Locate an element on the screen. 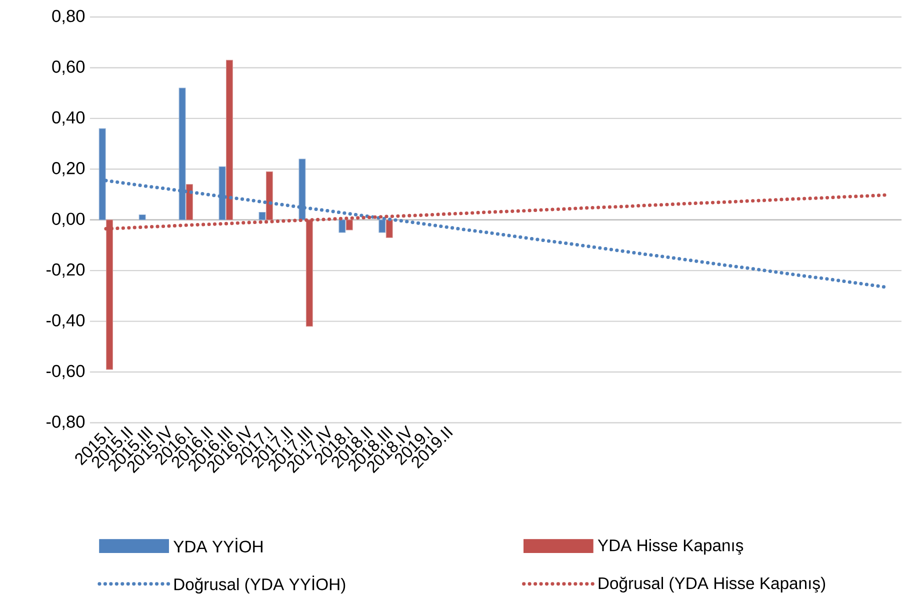 The image size is (902, 615). legend-label: Doğrusal (YDA YYİOH) is located at coordinates (260, 585).